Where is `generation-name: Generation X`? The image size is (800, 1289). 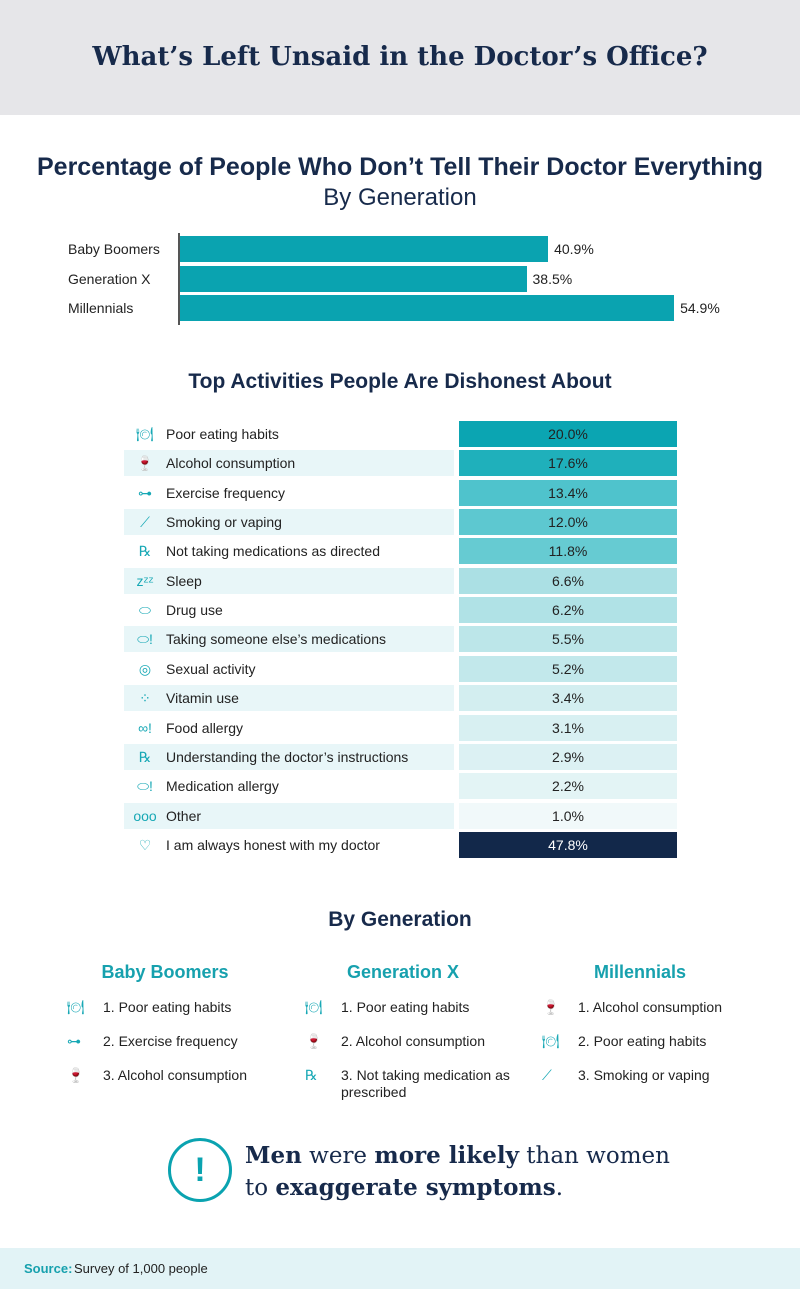 generation-name: Generation X is located at coordinates (403, 972).